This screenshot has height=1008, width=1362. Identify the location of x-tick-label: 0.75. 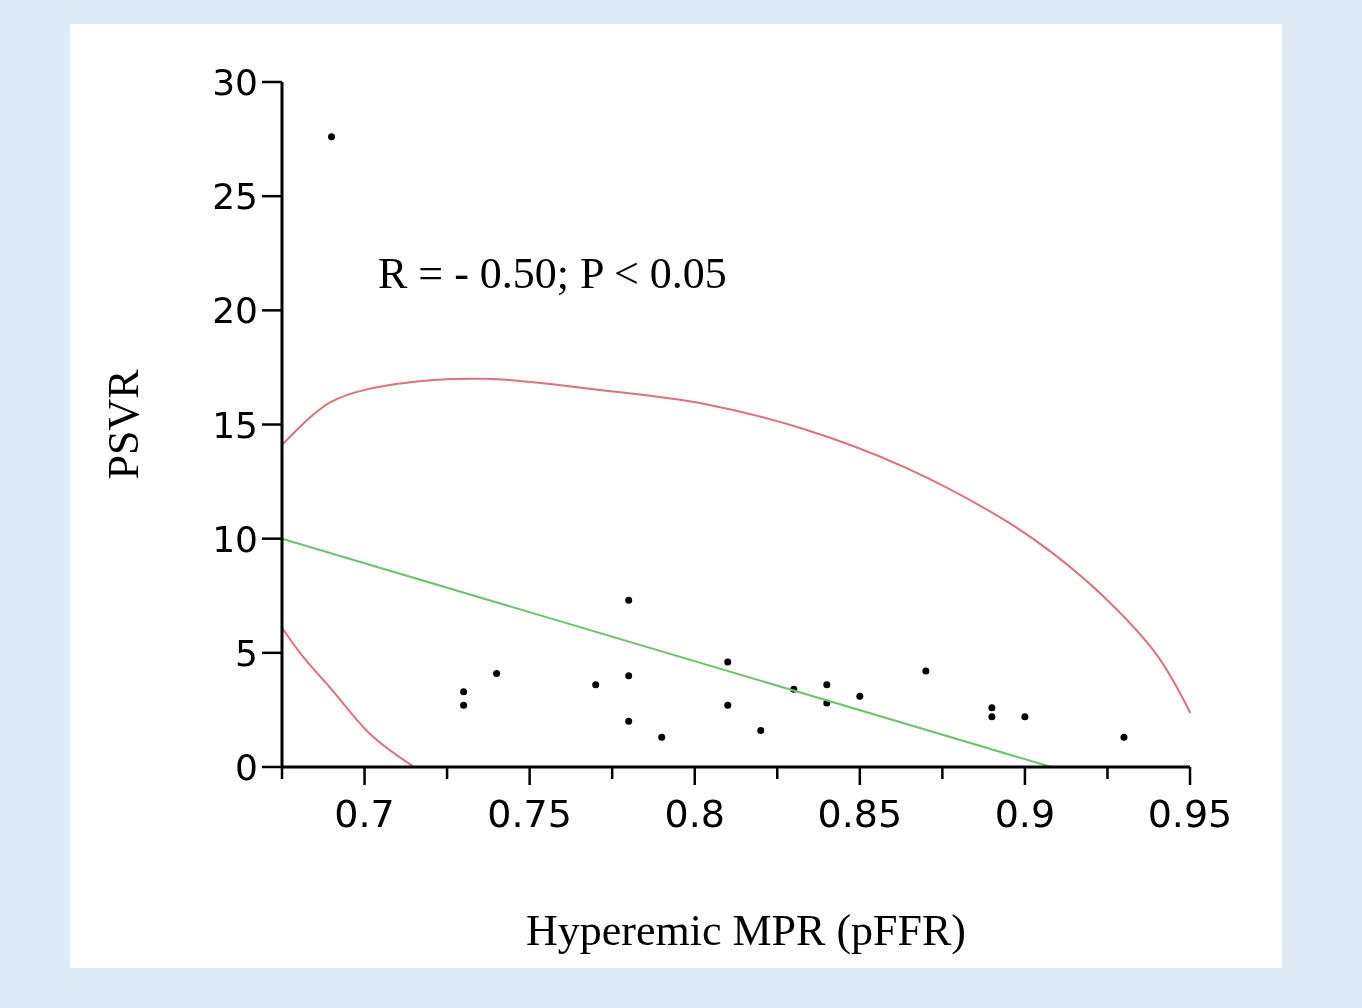
(529, 814).